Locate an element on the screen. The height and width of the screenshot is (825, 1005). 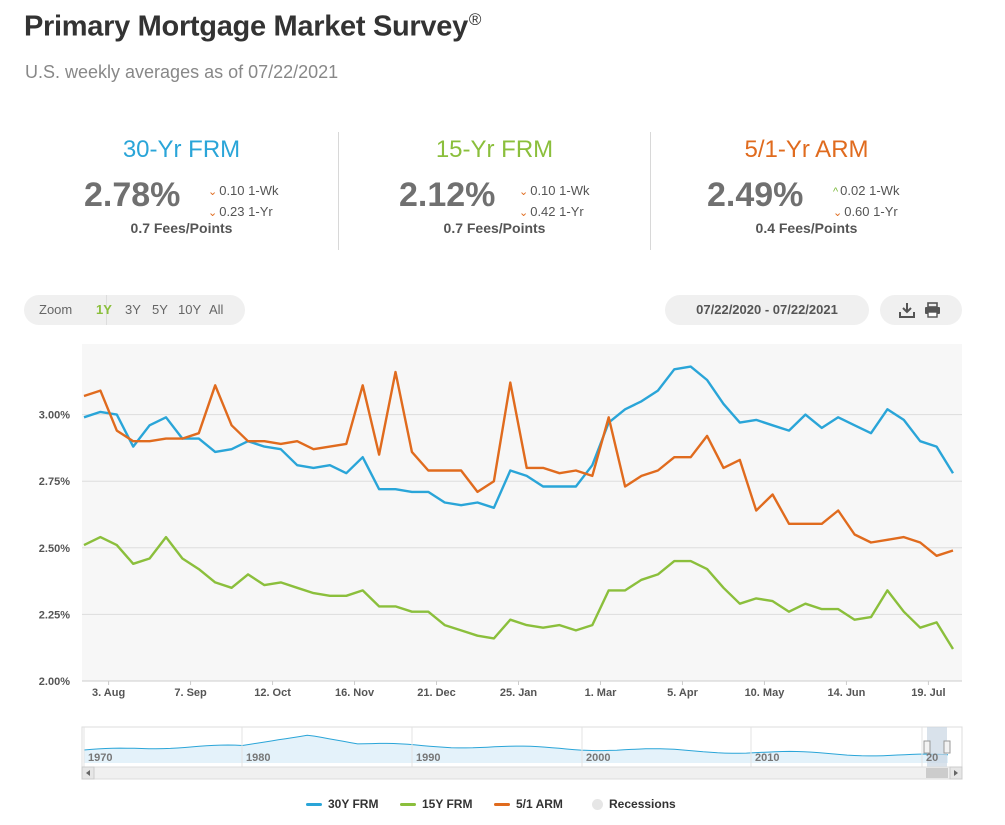
navigator-handle-right is located at coordinates (947, 747).